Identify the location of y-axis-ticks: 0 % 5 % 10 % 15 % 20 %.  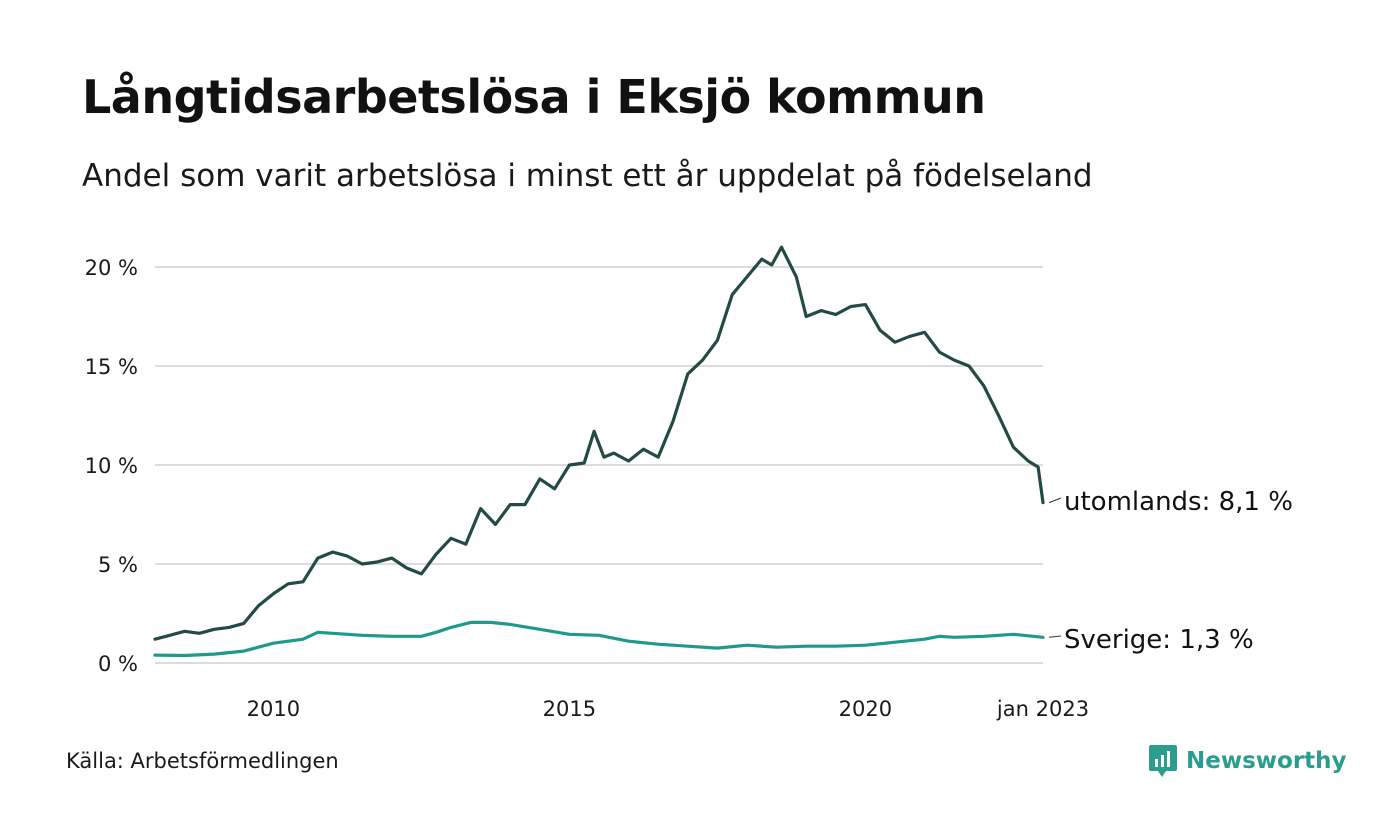
(111, 466).